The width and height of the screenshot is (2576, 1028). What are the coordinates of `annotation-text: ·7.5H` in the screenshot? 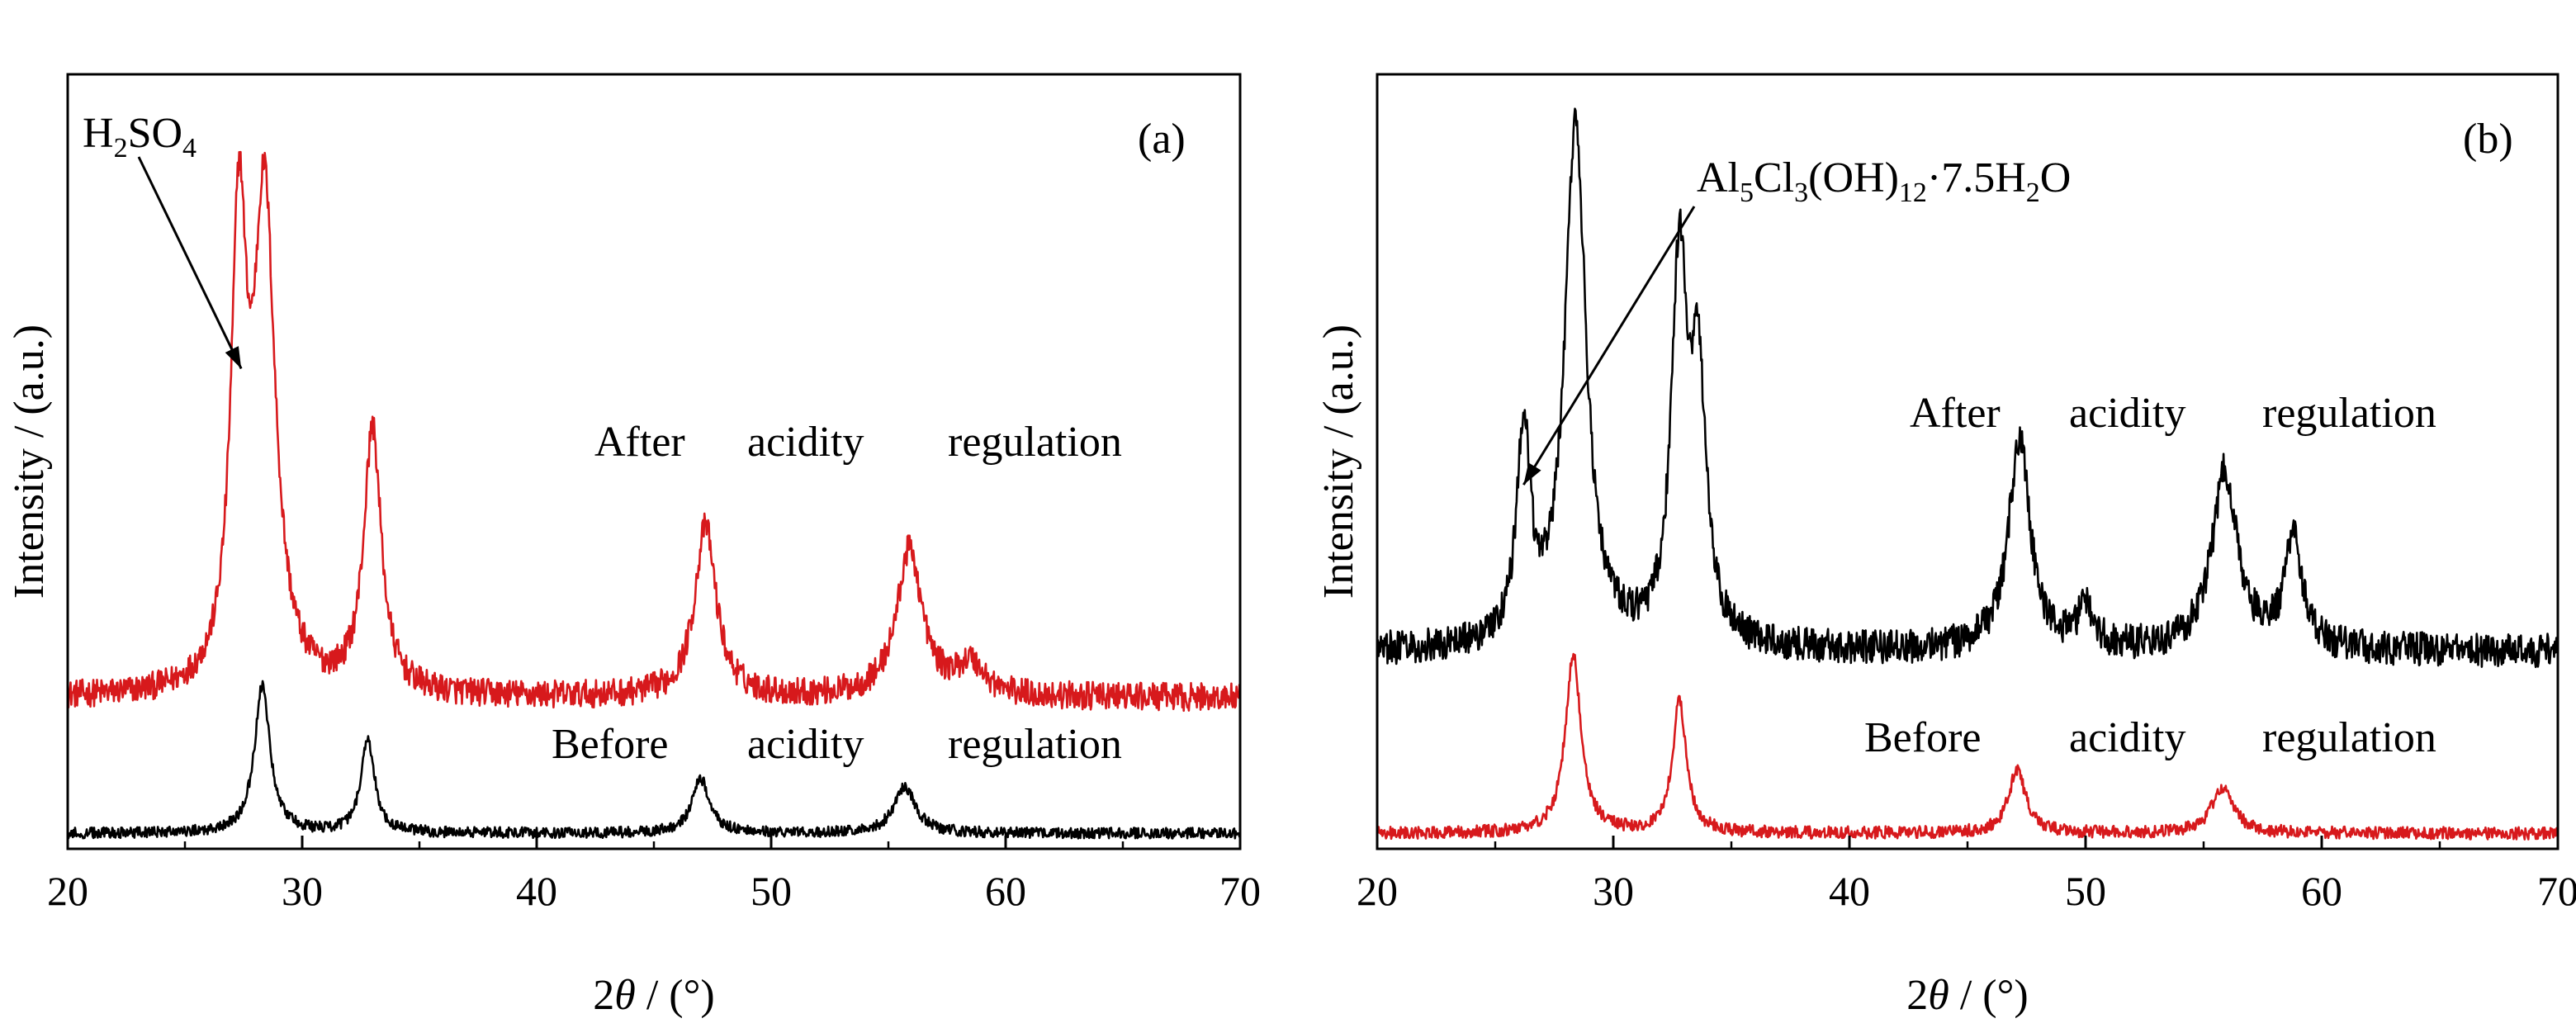 It's located at (1976, 177).